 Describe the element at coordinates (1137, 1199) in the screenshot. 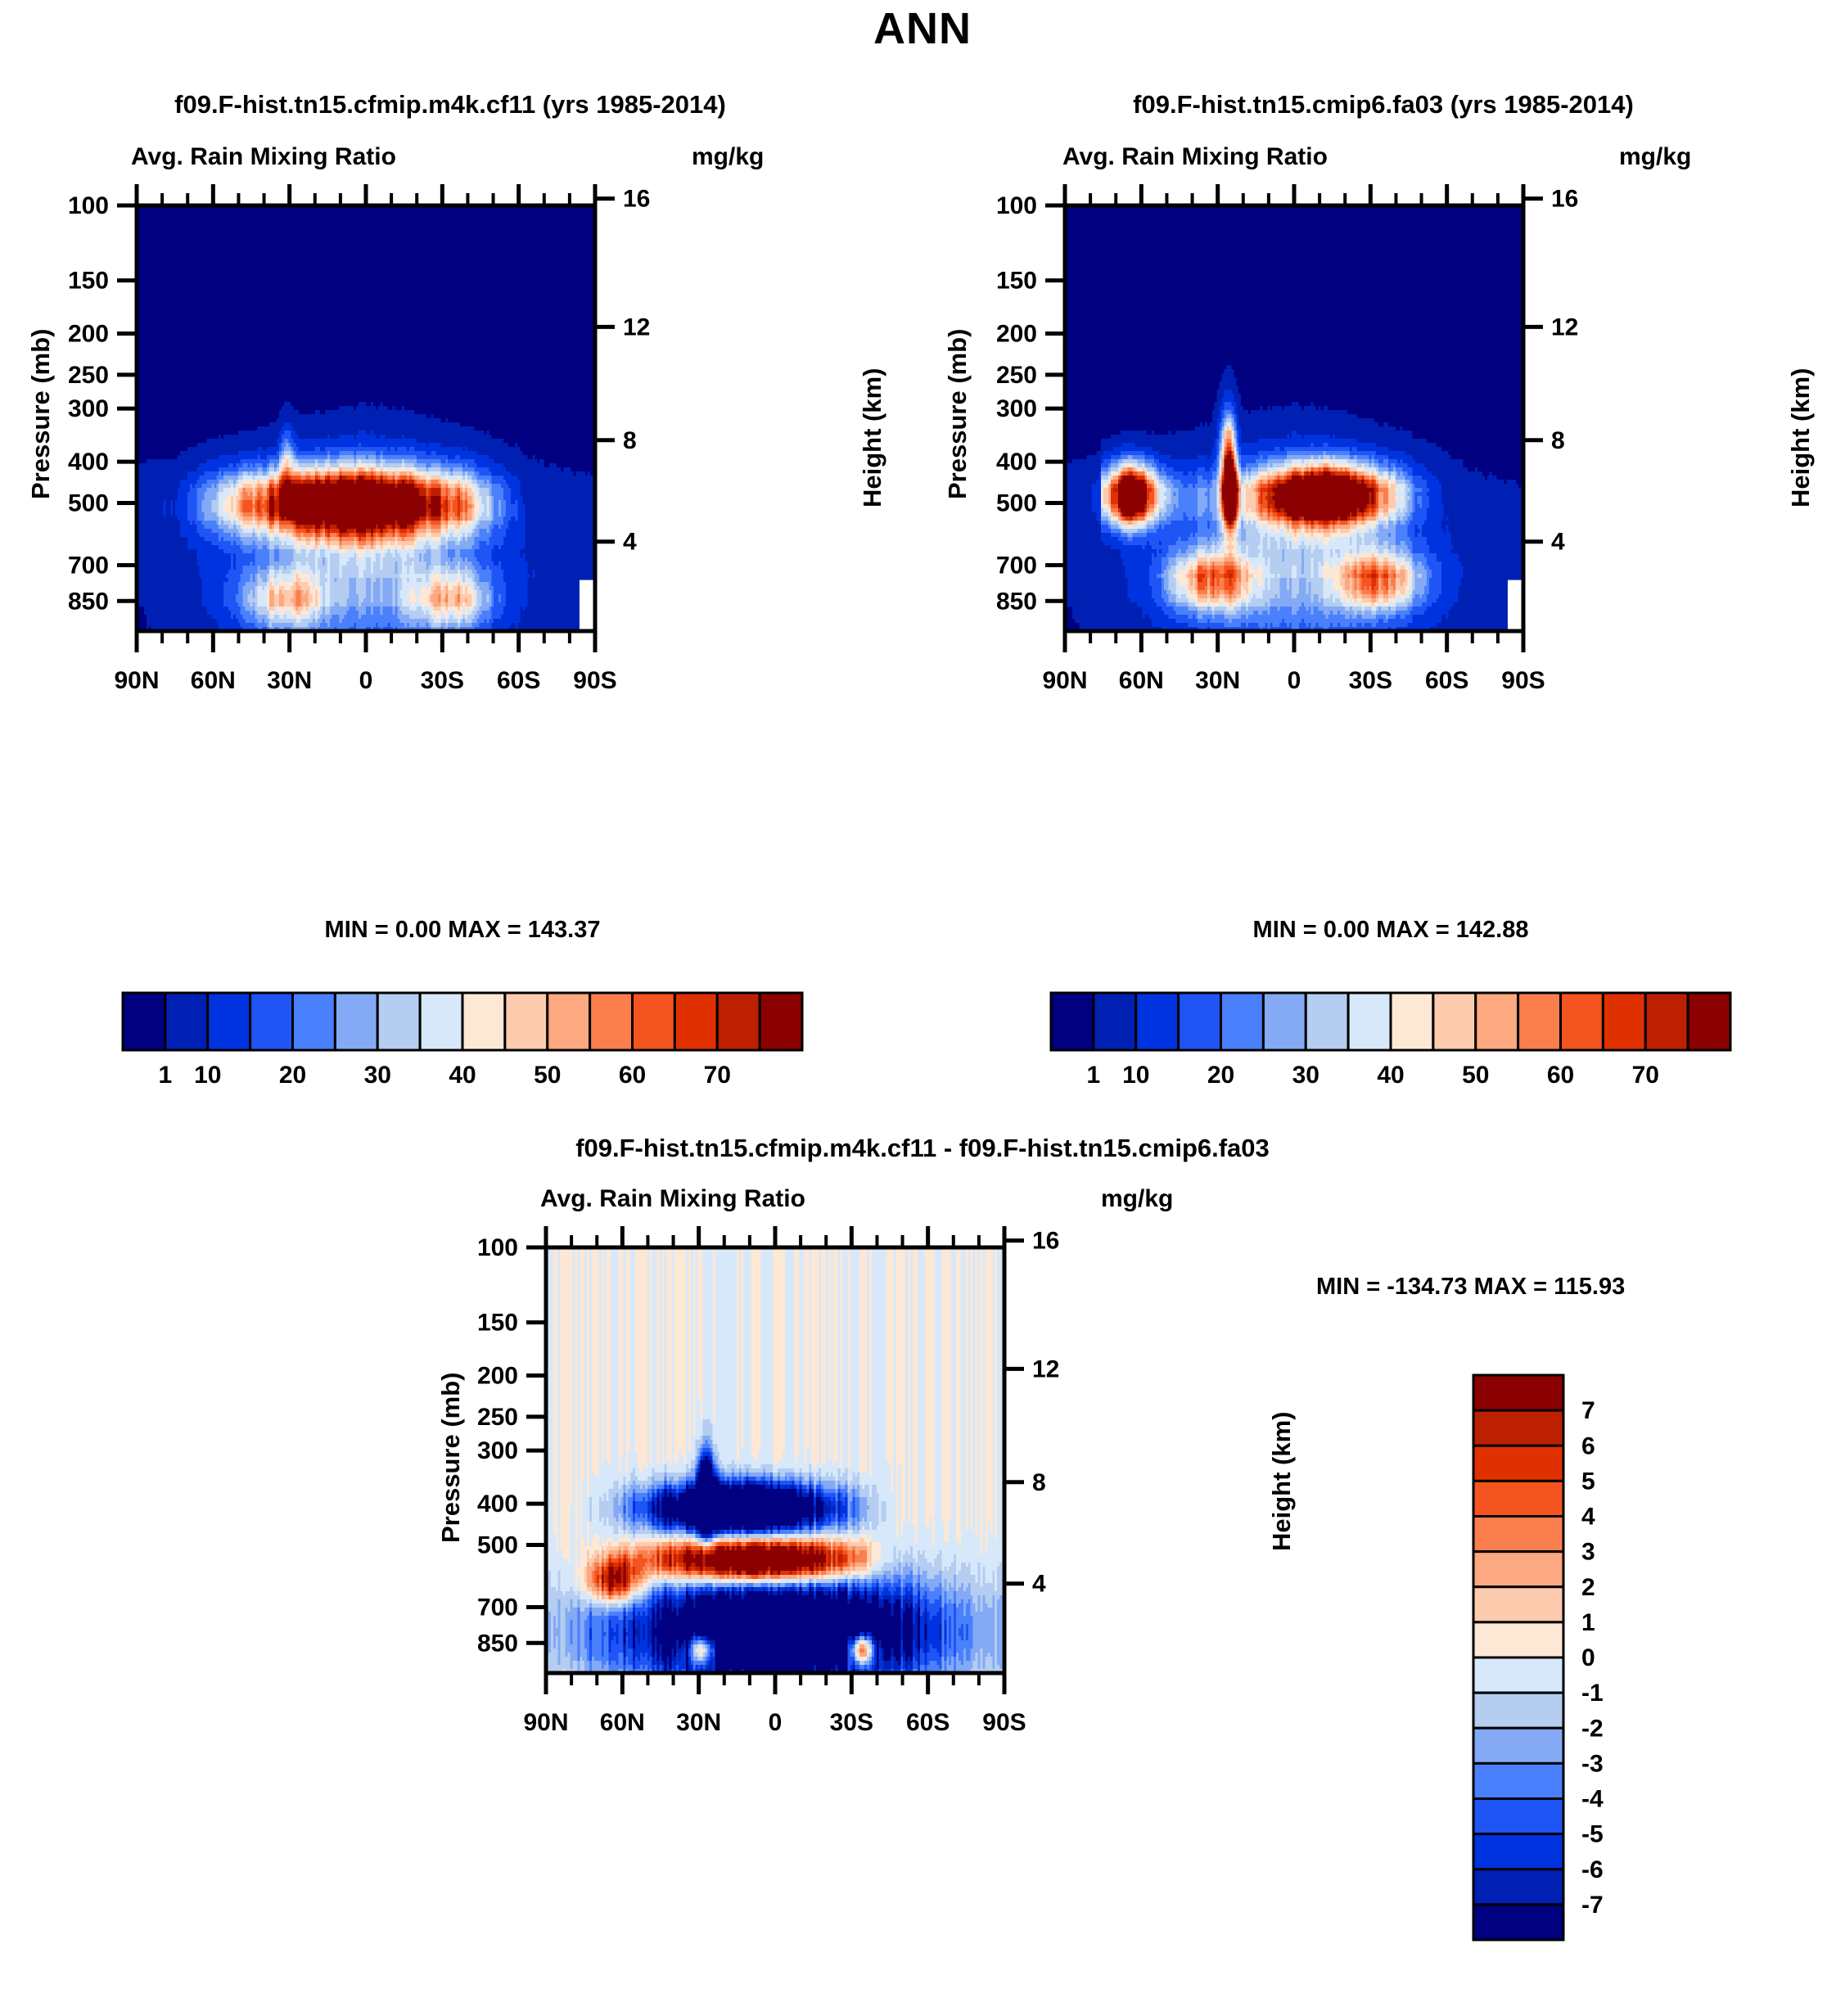

I see `panel-diff-units: mg/kg` at that location.